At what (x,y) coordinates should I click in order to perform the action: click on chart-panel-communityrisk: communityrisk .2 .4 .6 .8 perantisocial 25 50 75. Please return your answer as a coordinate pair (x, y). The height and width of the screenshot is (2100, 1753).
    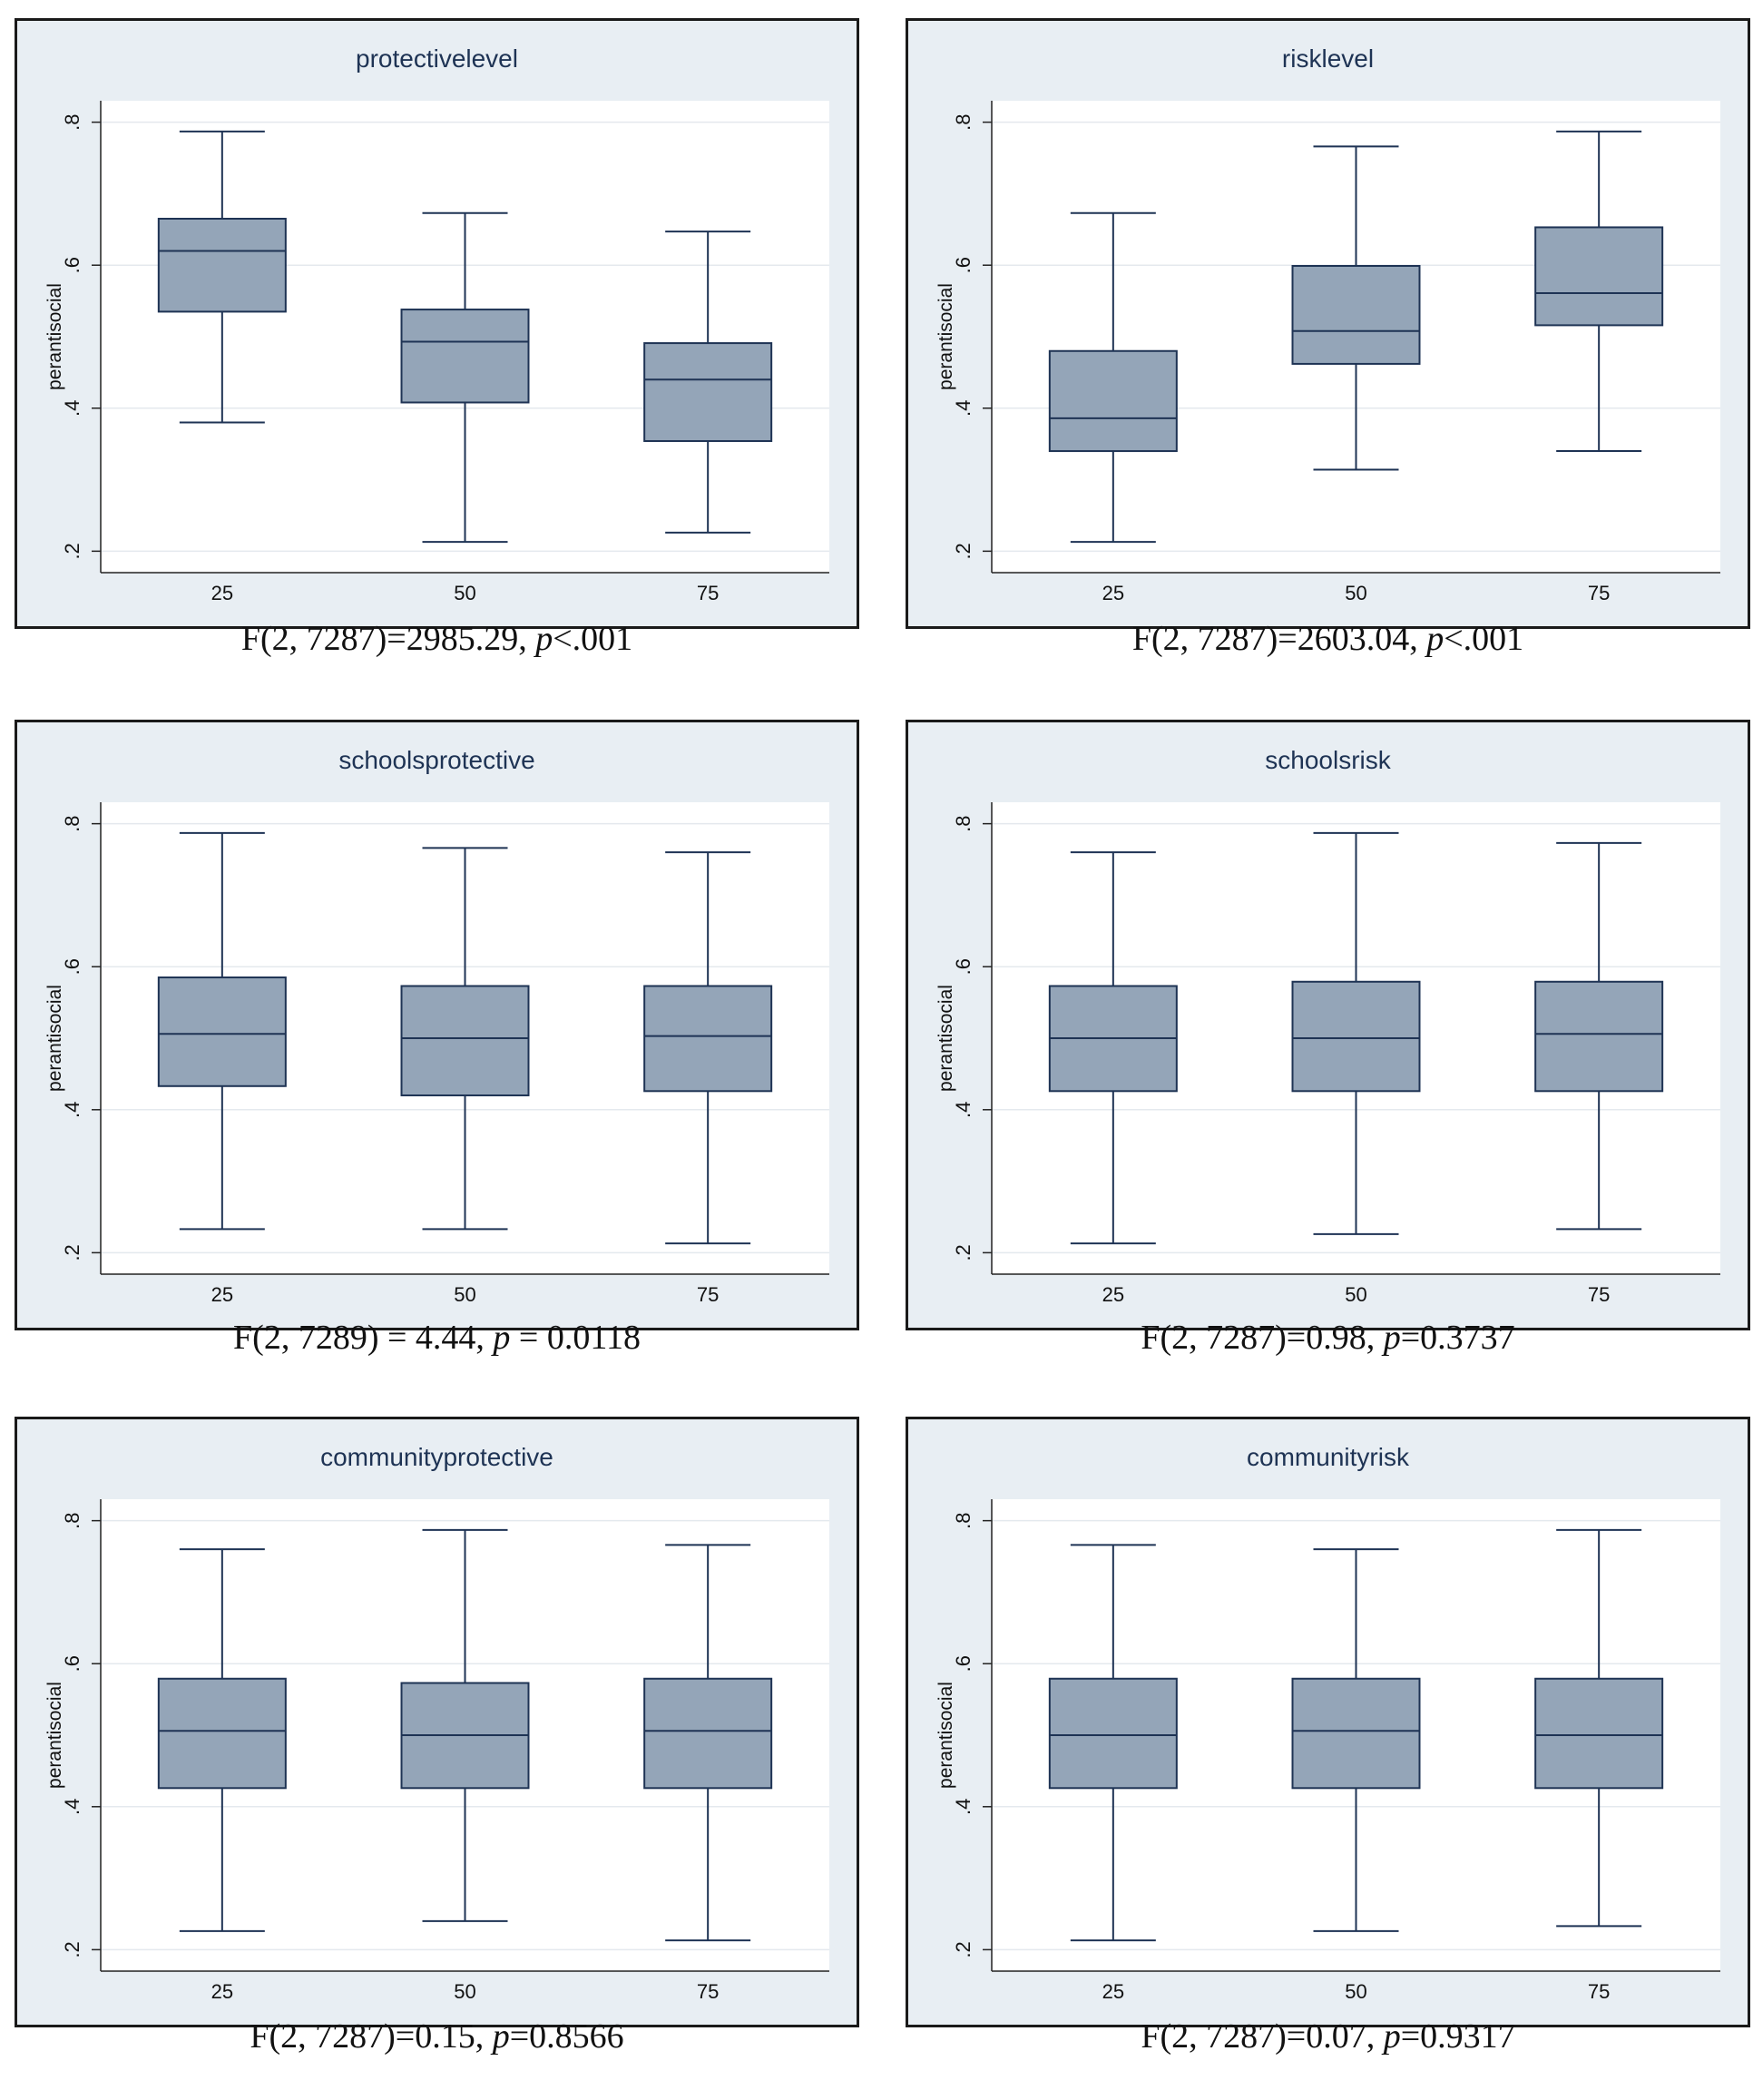
    Looking at the image, I should click on (1328, 1722).